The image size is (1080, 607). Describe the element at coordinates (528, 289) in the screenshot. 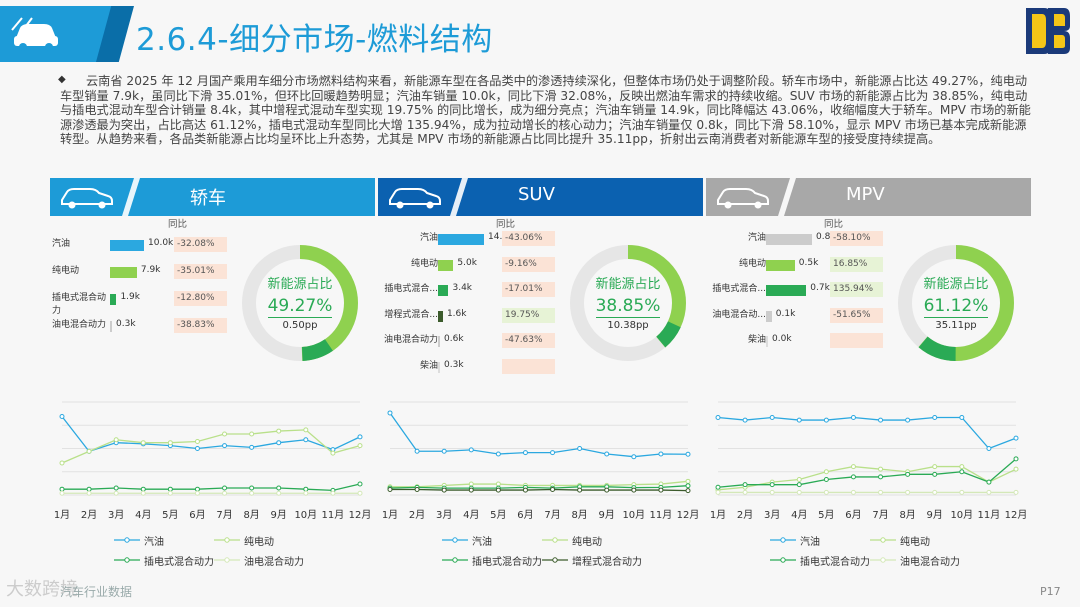

I see `row-yoy: -17.01%` at that location.